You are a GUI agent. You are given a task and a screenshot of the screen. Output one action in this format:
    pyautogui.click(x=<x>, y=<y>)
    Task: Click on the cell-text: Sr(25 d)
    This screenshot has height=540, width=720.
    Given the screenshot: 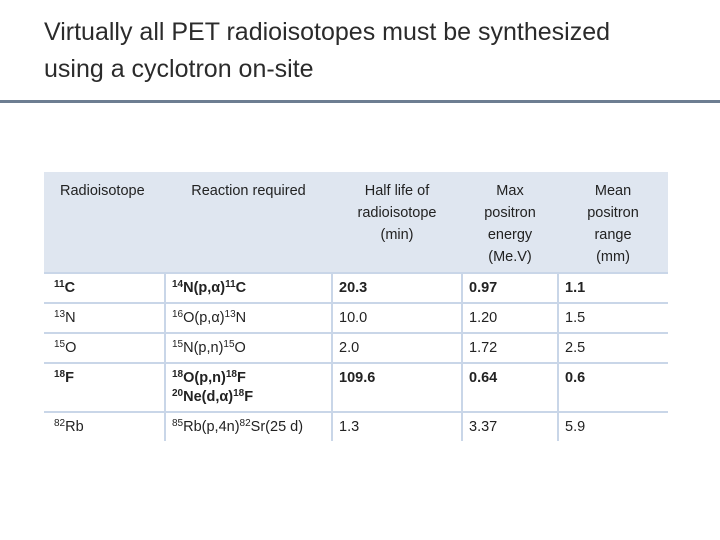 What is the action you would take?
    pyautogui.click(x=277, y=427)
    